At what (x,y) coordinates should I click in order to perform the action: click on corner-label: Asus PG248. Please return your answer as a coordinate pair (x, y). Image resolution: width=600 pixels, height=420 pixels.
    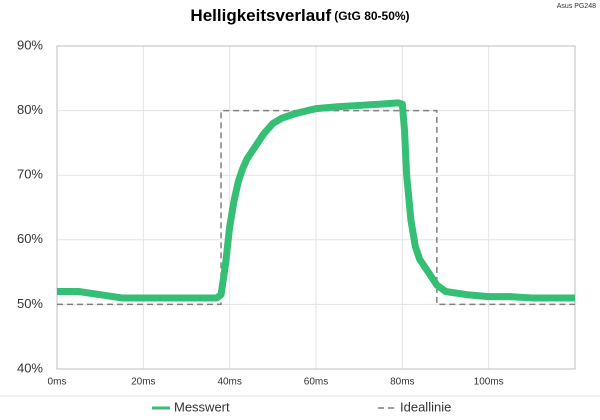
    Looking at the image, I should click on (576, 6).